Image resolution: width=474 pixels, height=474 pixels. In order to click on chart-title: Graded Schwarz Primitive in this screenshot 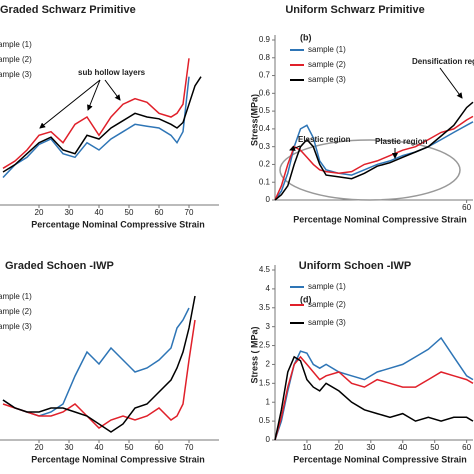, I will do `click(68, 10)`.